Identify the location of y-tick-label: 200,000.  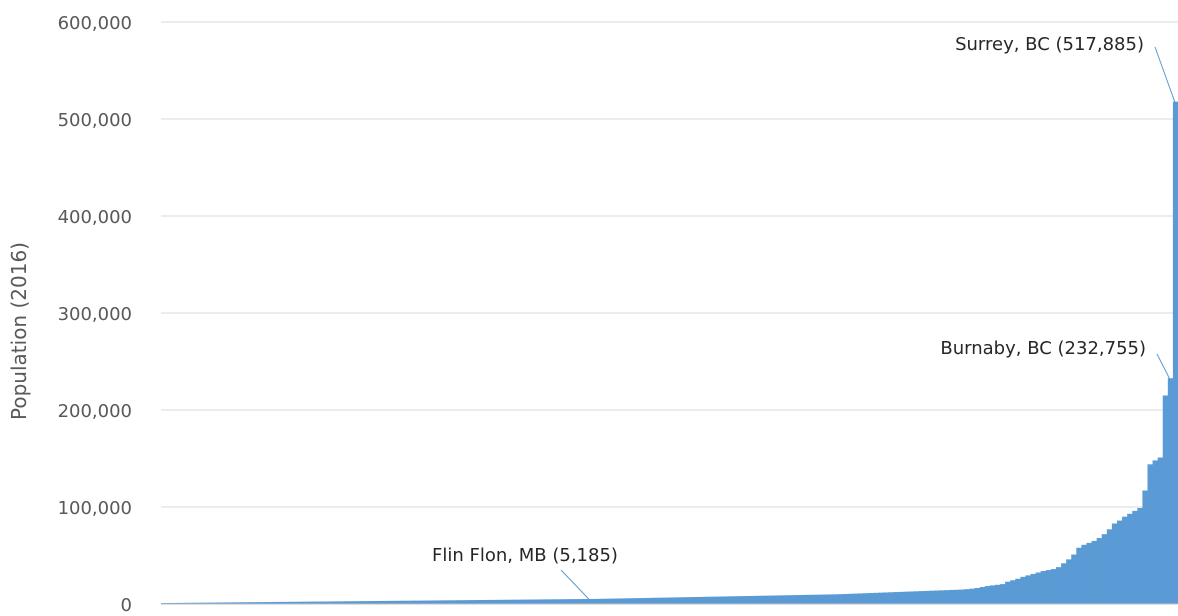
(95, 411).